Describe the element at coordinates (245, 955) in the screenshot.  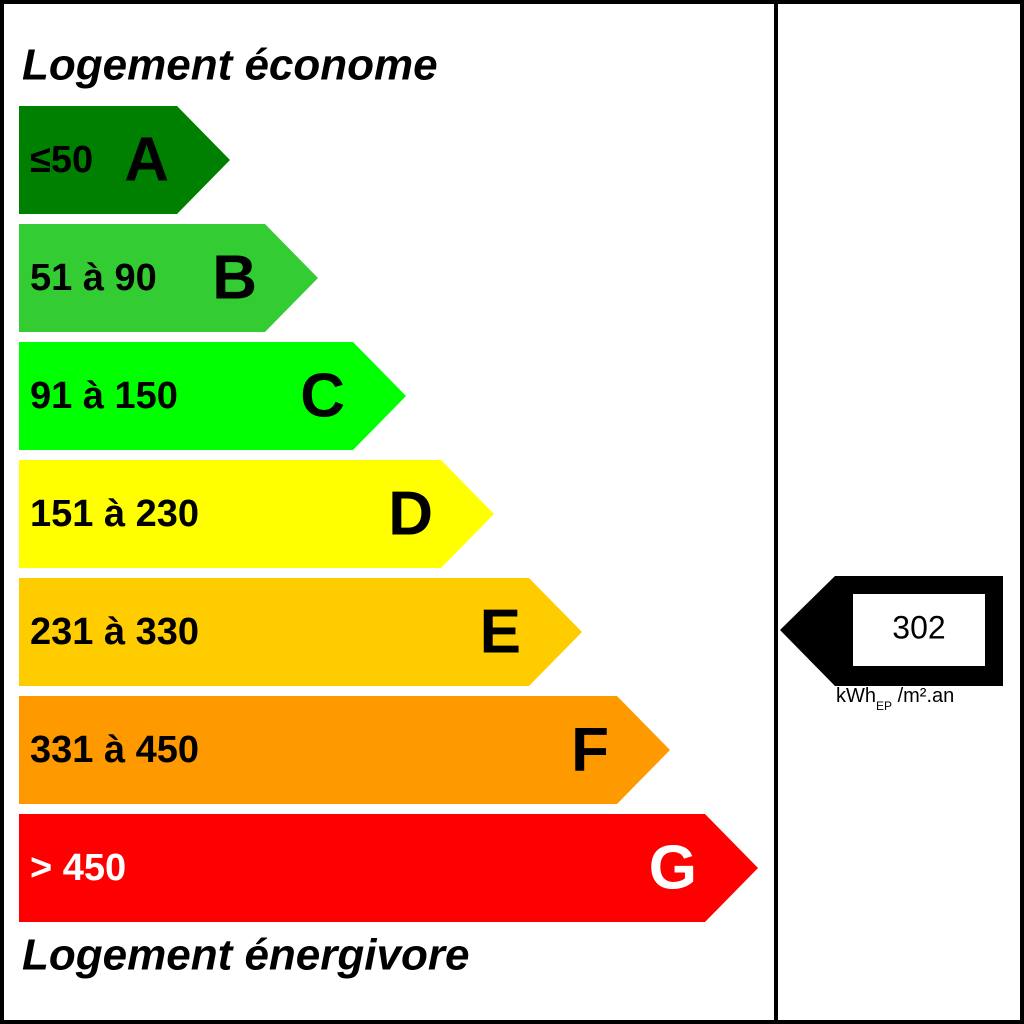
I see `bottom-title: Logement énergivore` at that location.